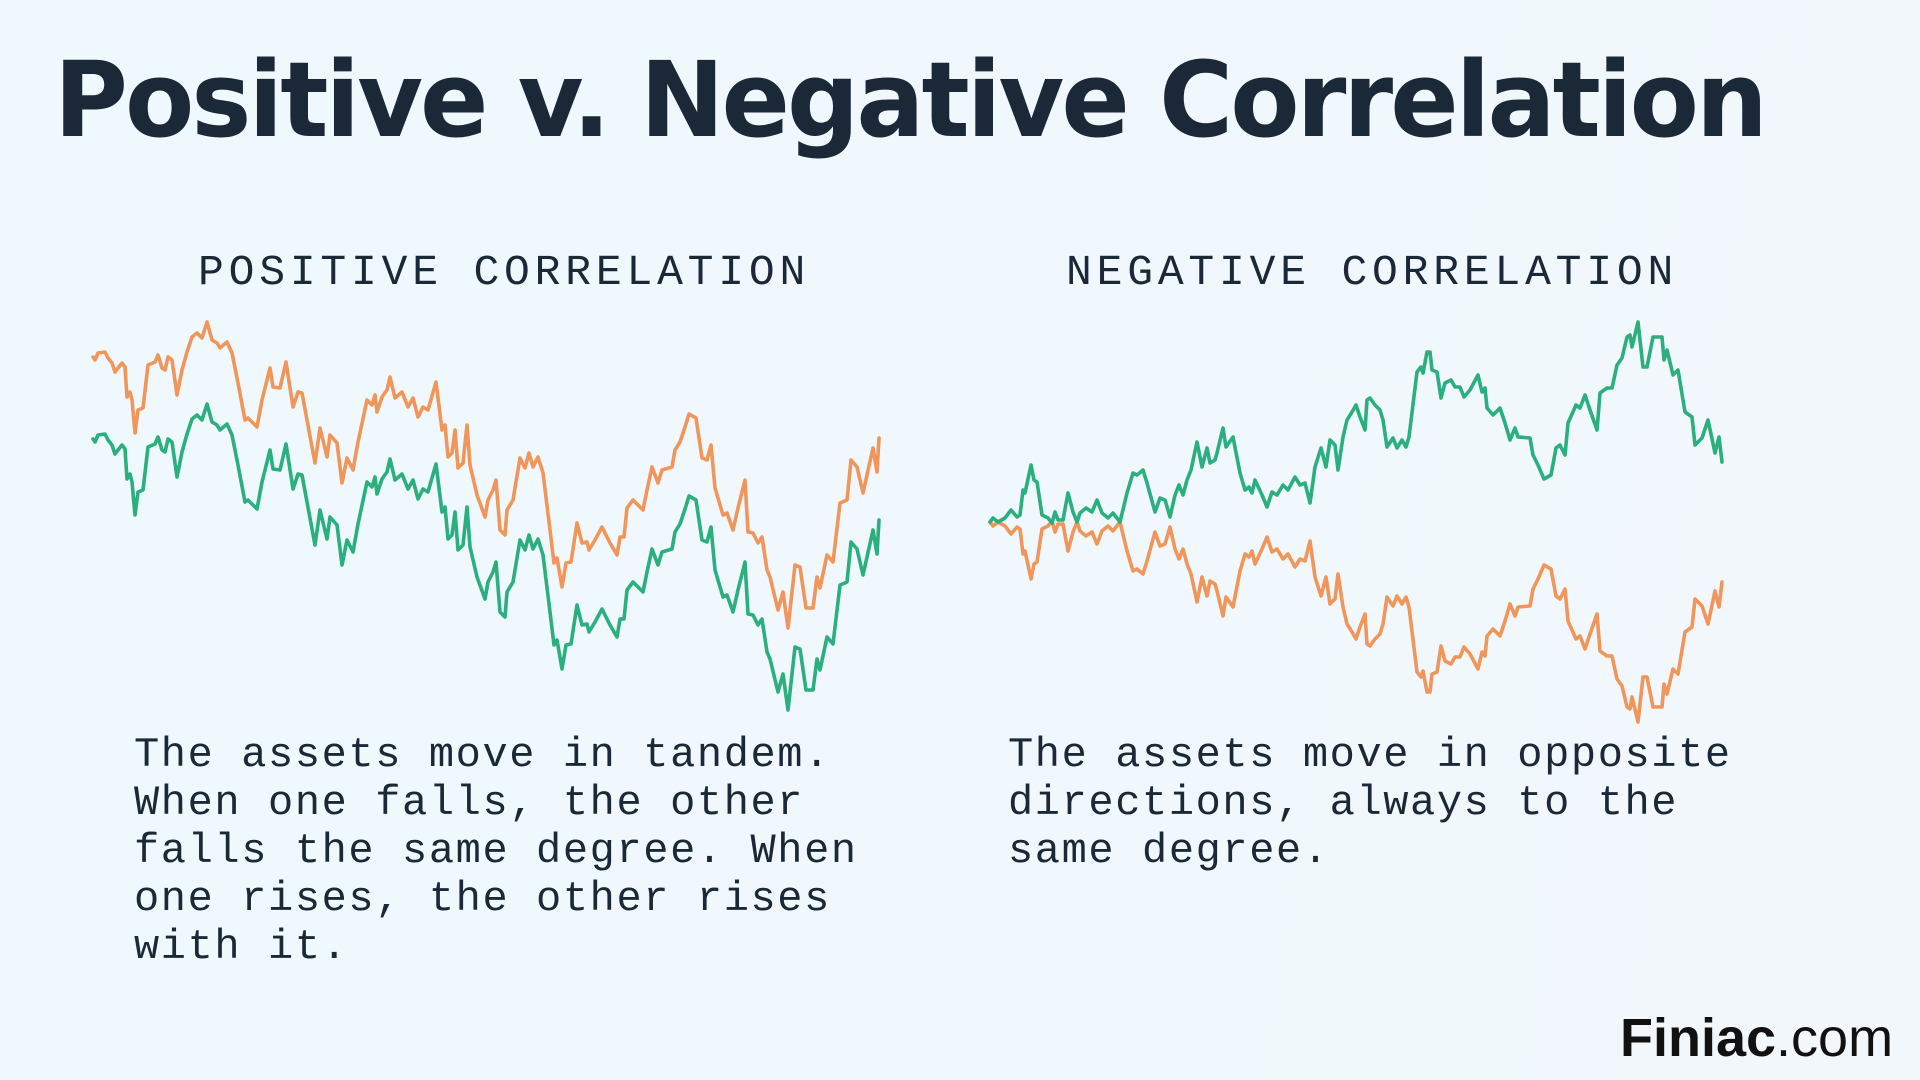 The width and height of the screenshot is (1920, 1080). I want to click on positive-series-orange-line, so click(486, 475).